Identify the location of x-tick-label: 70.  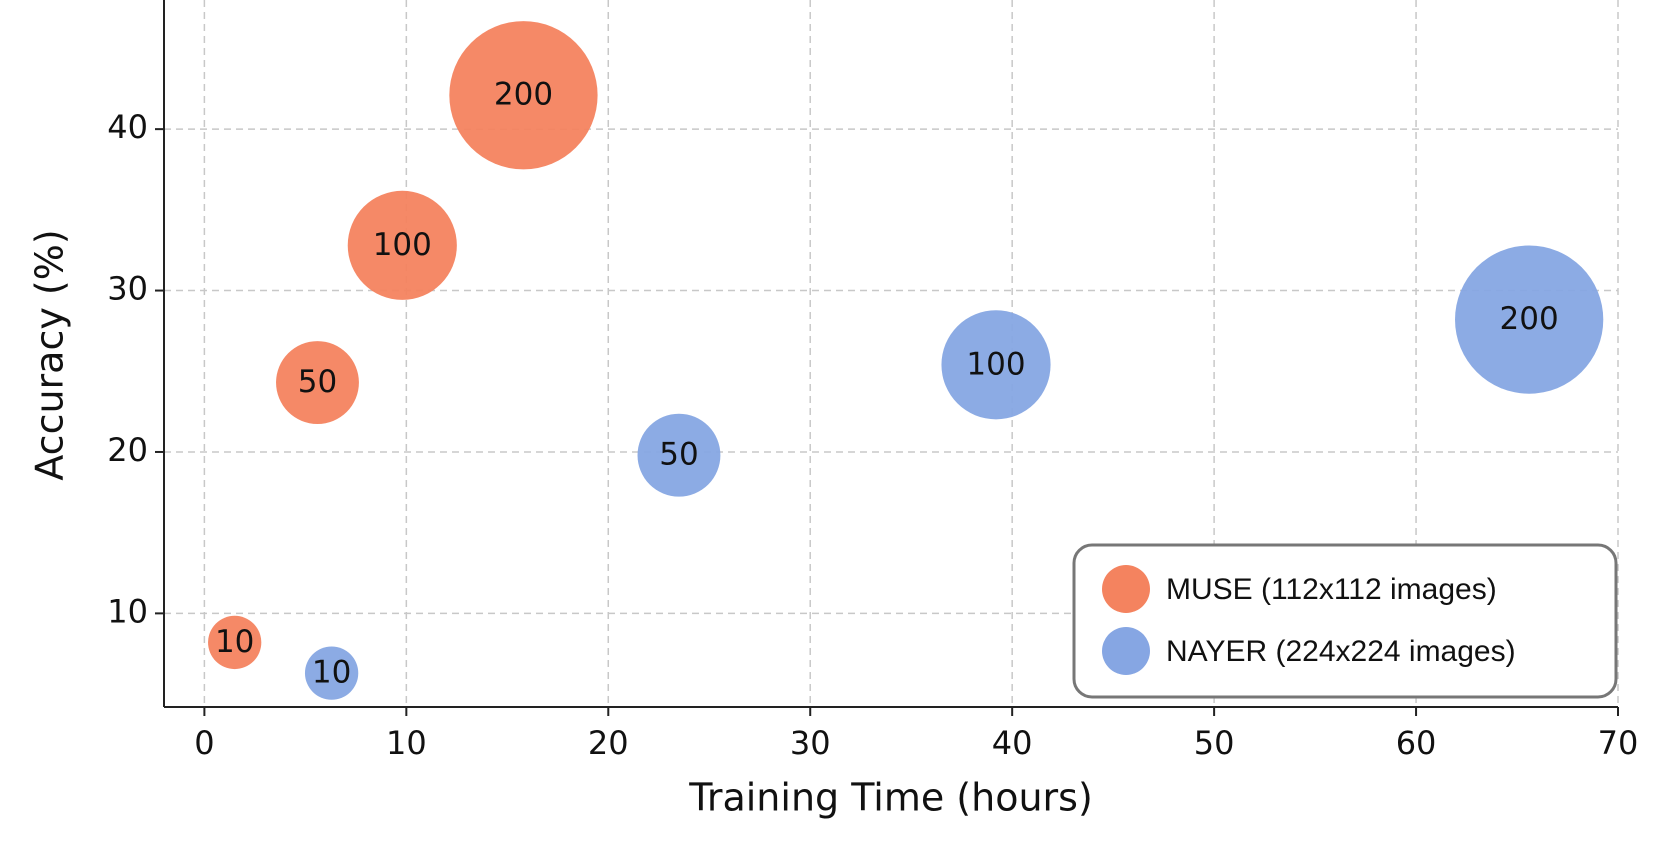
(1618, 743).